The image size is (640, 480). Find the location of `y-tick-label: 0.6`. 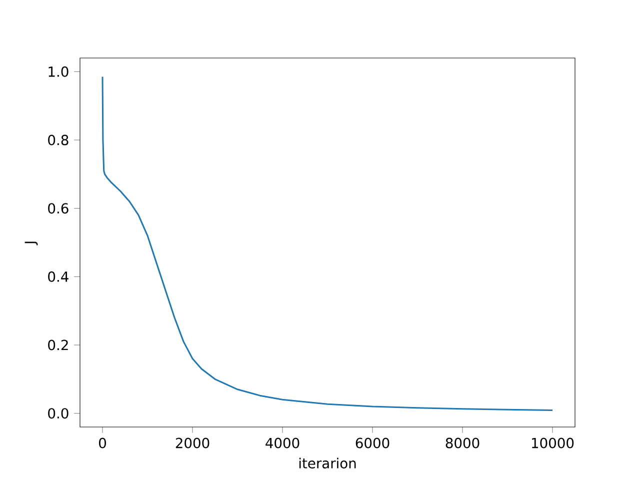

y-tick-label: 0.6 is located at coordinates (58, 208).